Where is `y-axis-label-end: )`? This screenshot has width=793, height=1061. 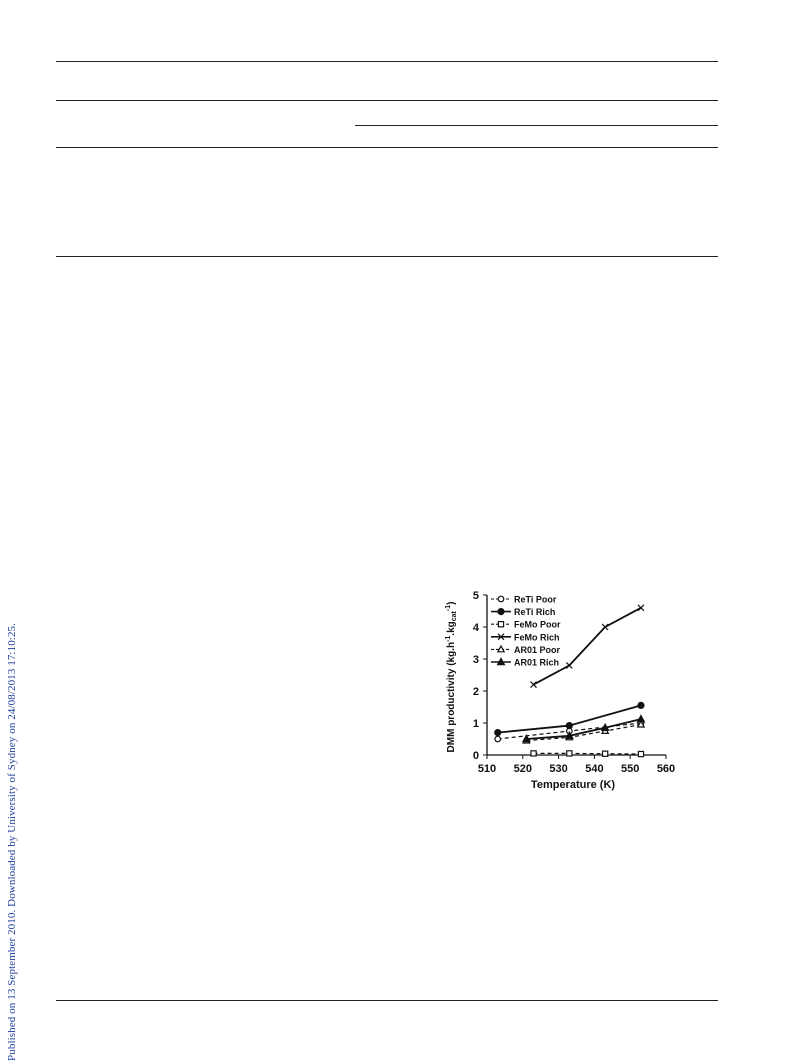
y-axis-label-end: ) is located at coordinates (451, 603).